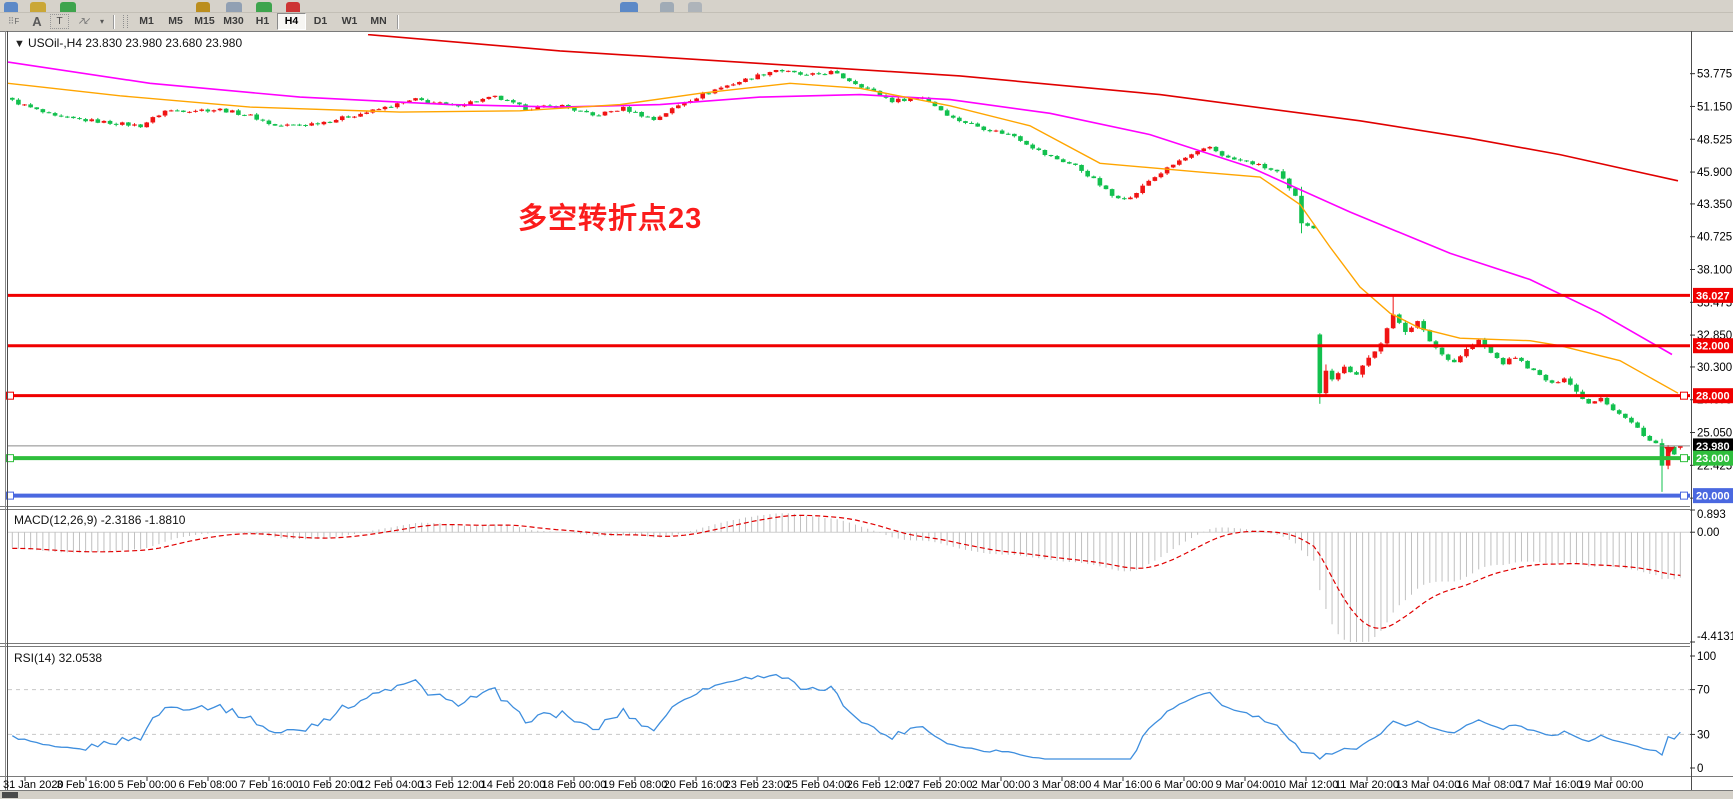  I want to click on timeframe-button-m15: M15, so click(204, 21).